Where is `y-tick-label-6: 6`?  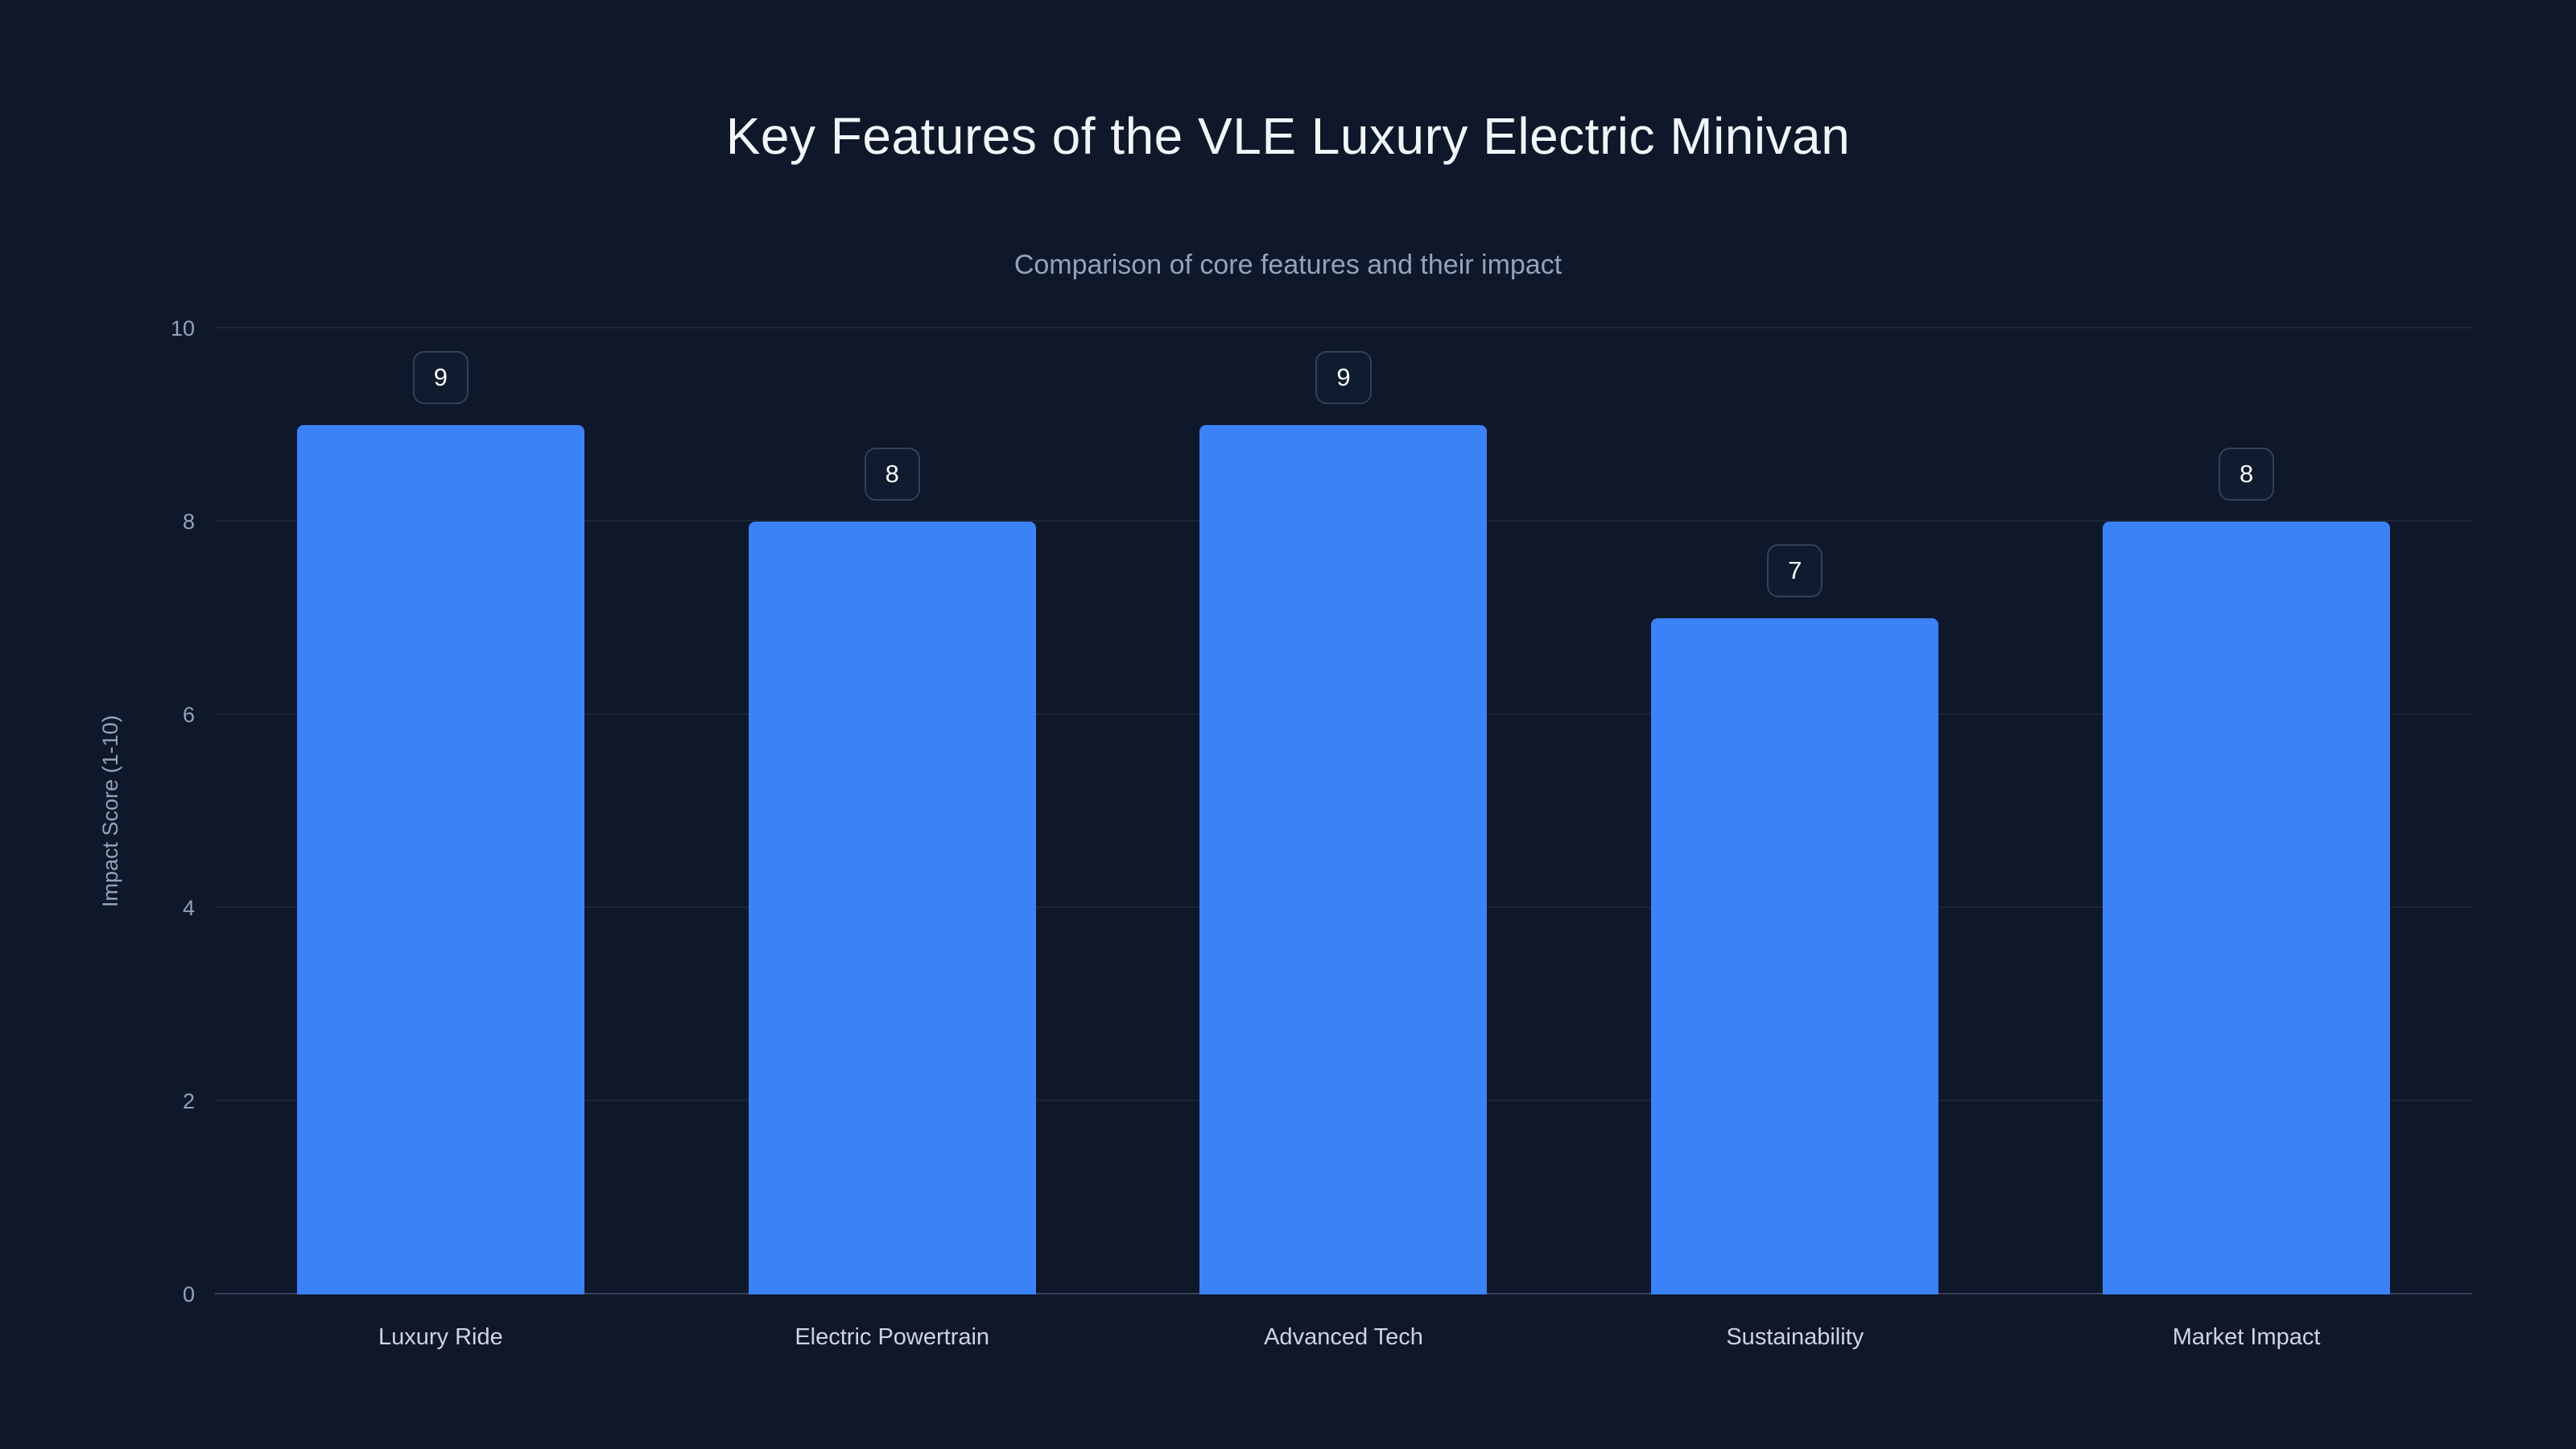
y-tick-label-6: 6 is located at coordinates (188, 715).